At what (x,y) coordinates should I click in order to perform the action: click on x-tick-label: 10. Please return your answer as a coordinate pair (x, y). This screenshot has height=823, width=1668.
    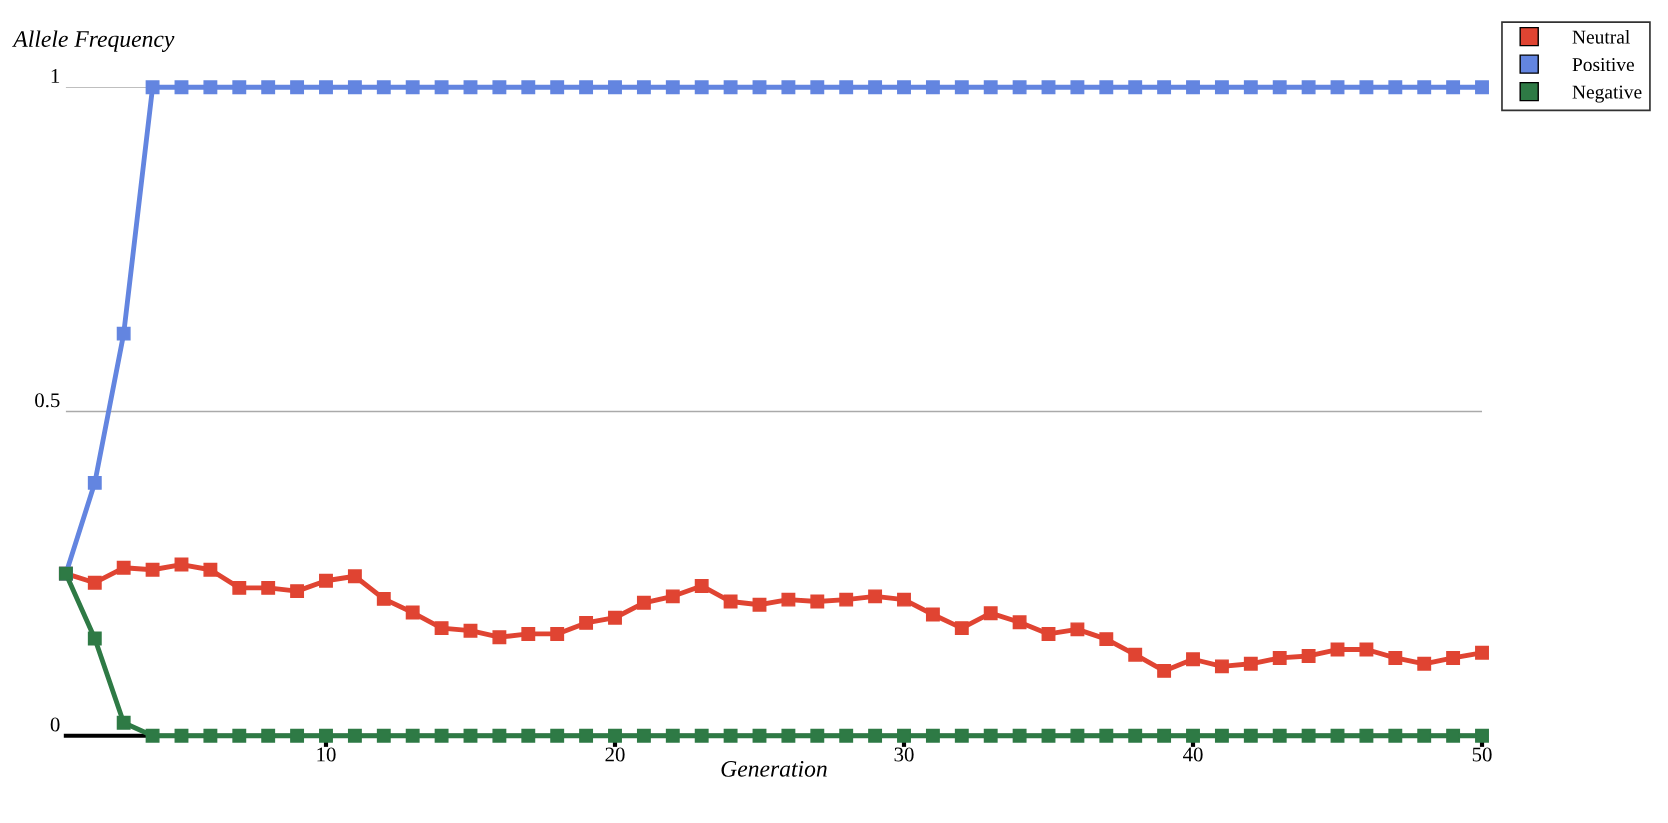
    Looking at the image, I should click on (326, 754).